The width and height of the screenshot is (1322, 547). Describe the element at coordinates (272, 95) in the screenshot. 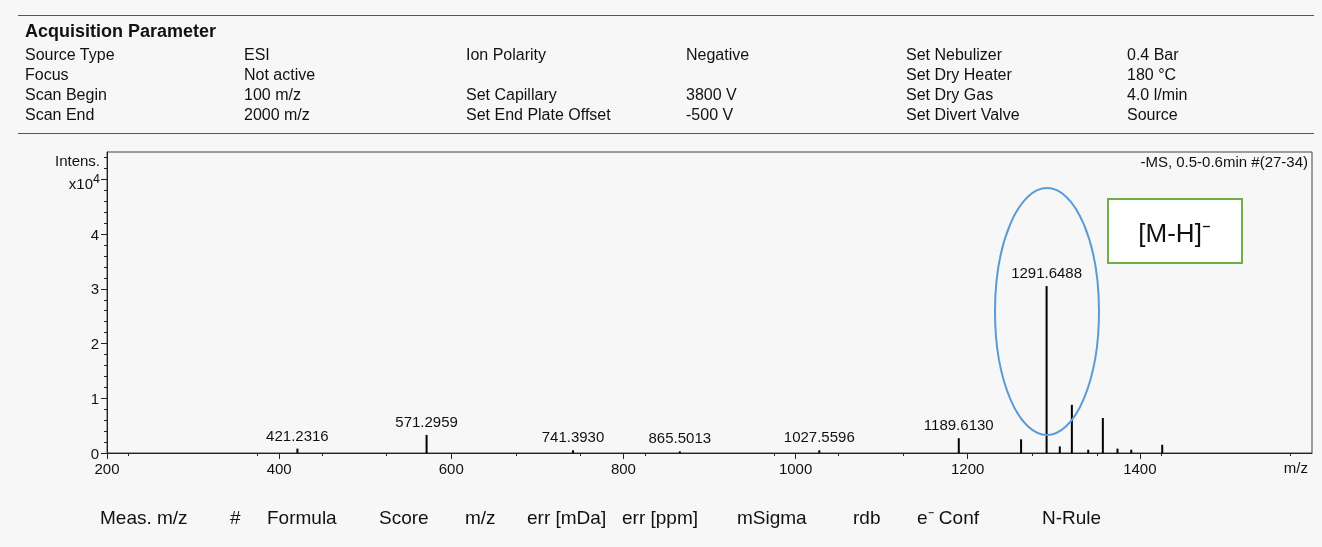

I see `text: 100 m/z` at that location.